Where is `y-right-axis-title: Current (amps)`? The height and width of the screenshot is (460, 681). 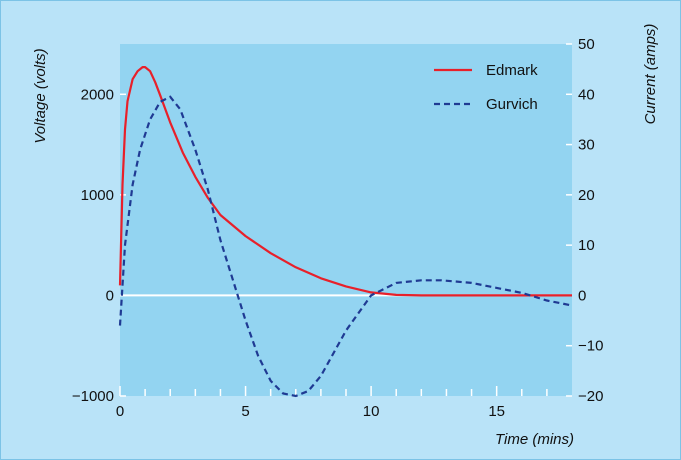 y-right-axis-title: Current (amps) is located at coordinates (650, 74).